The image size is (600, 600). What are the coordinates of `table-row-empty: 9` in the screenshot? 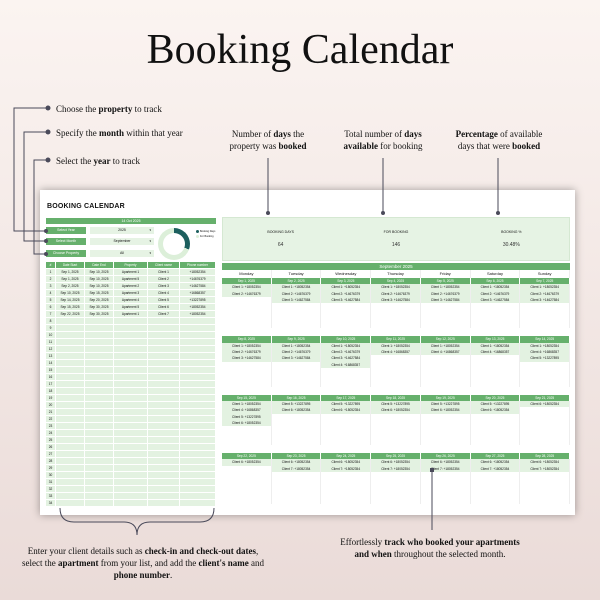 It's located at (131, 328).